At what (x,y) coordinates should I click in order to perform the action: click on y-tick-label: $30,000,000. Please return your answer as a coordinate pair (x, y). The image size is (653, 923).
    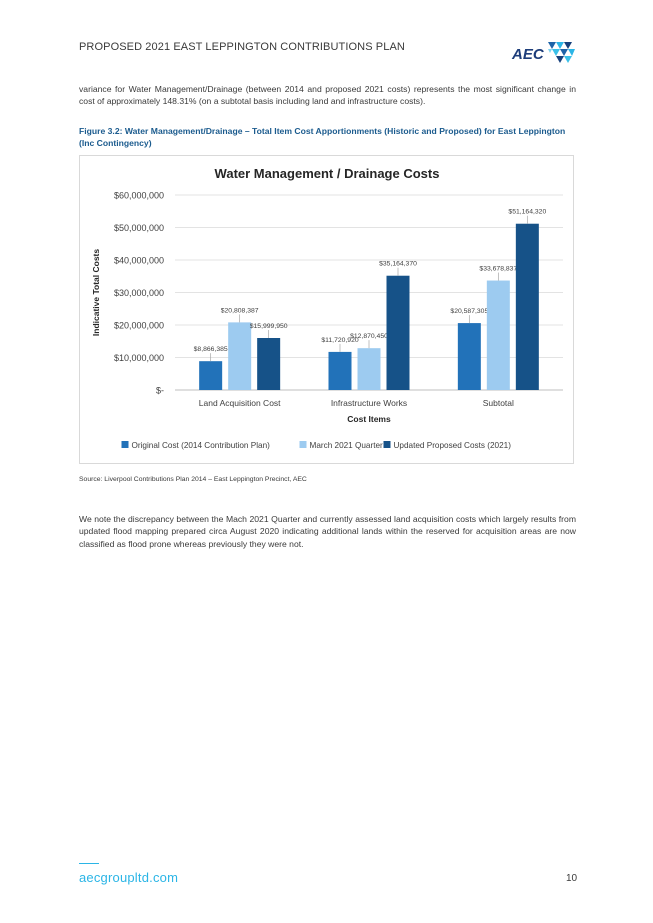
    Looking at the image, I should click on (139, 293).